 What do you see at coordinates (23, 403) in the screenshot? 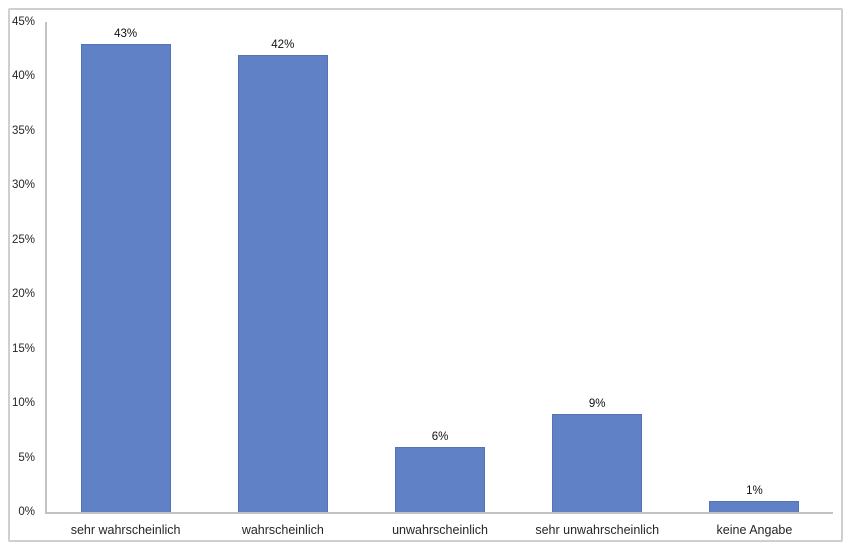
I see `y-tick-label: 10%` at bounding box center [23, 403].